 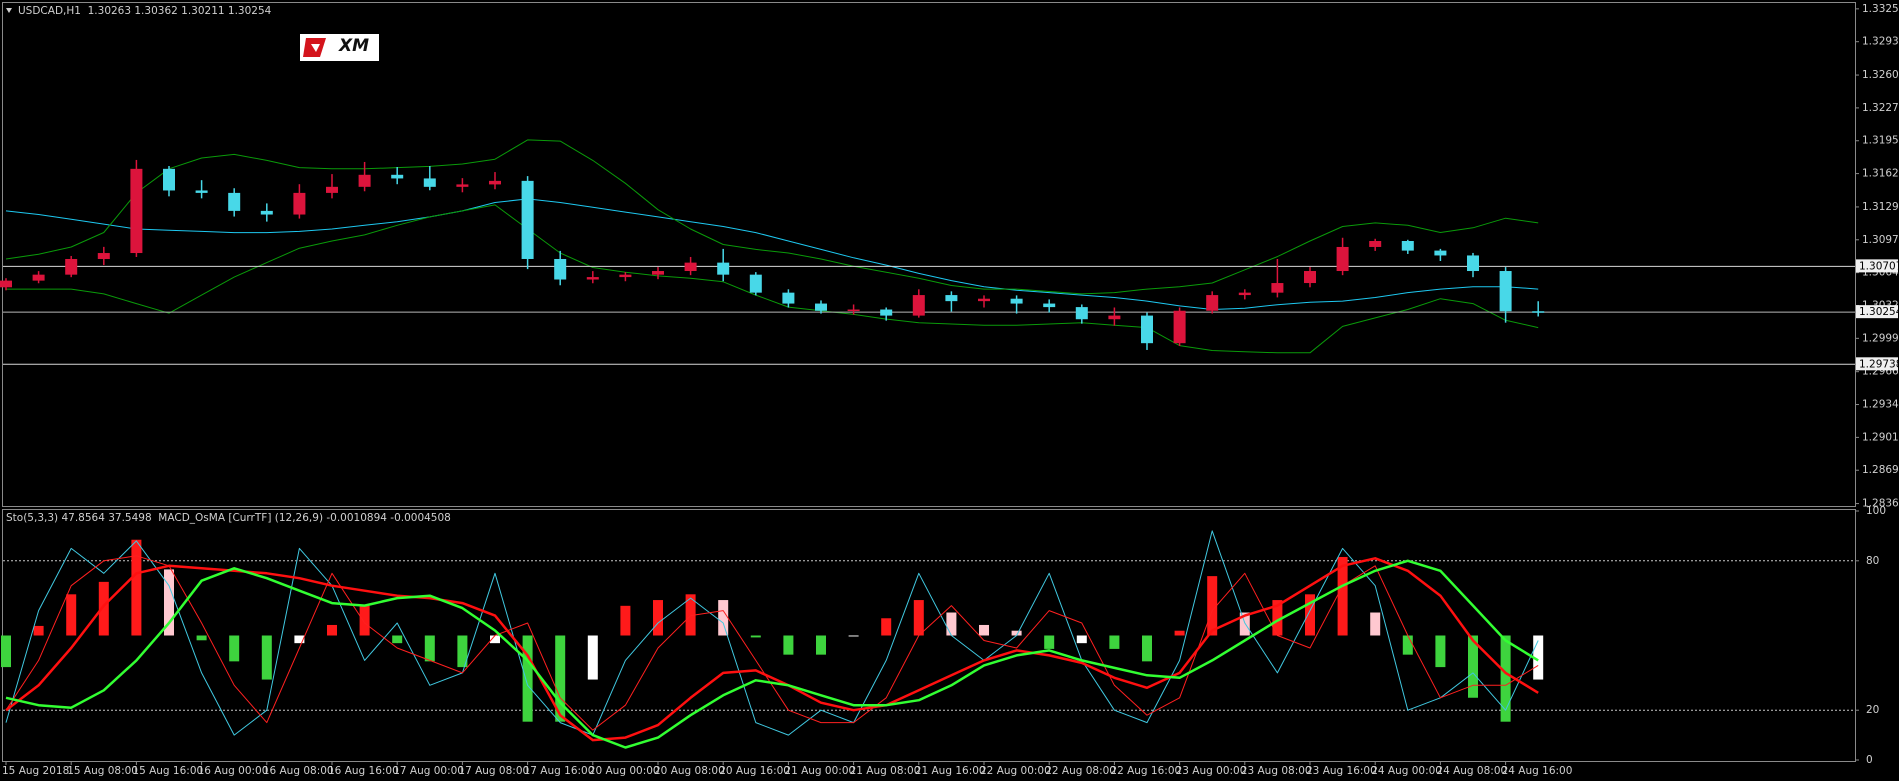 I want to click on x-tick-label: 24 Aug 16:00, so click(x=1537, y=771).